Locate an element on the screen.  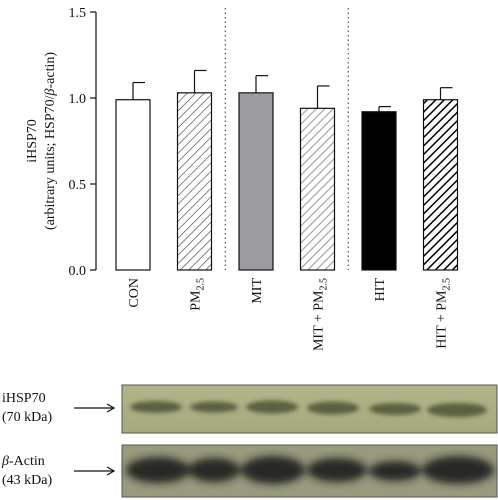
blot-hsp70-label: iHSP70 (70 kDa) is located at coordinates (27, 408).